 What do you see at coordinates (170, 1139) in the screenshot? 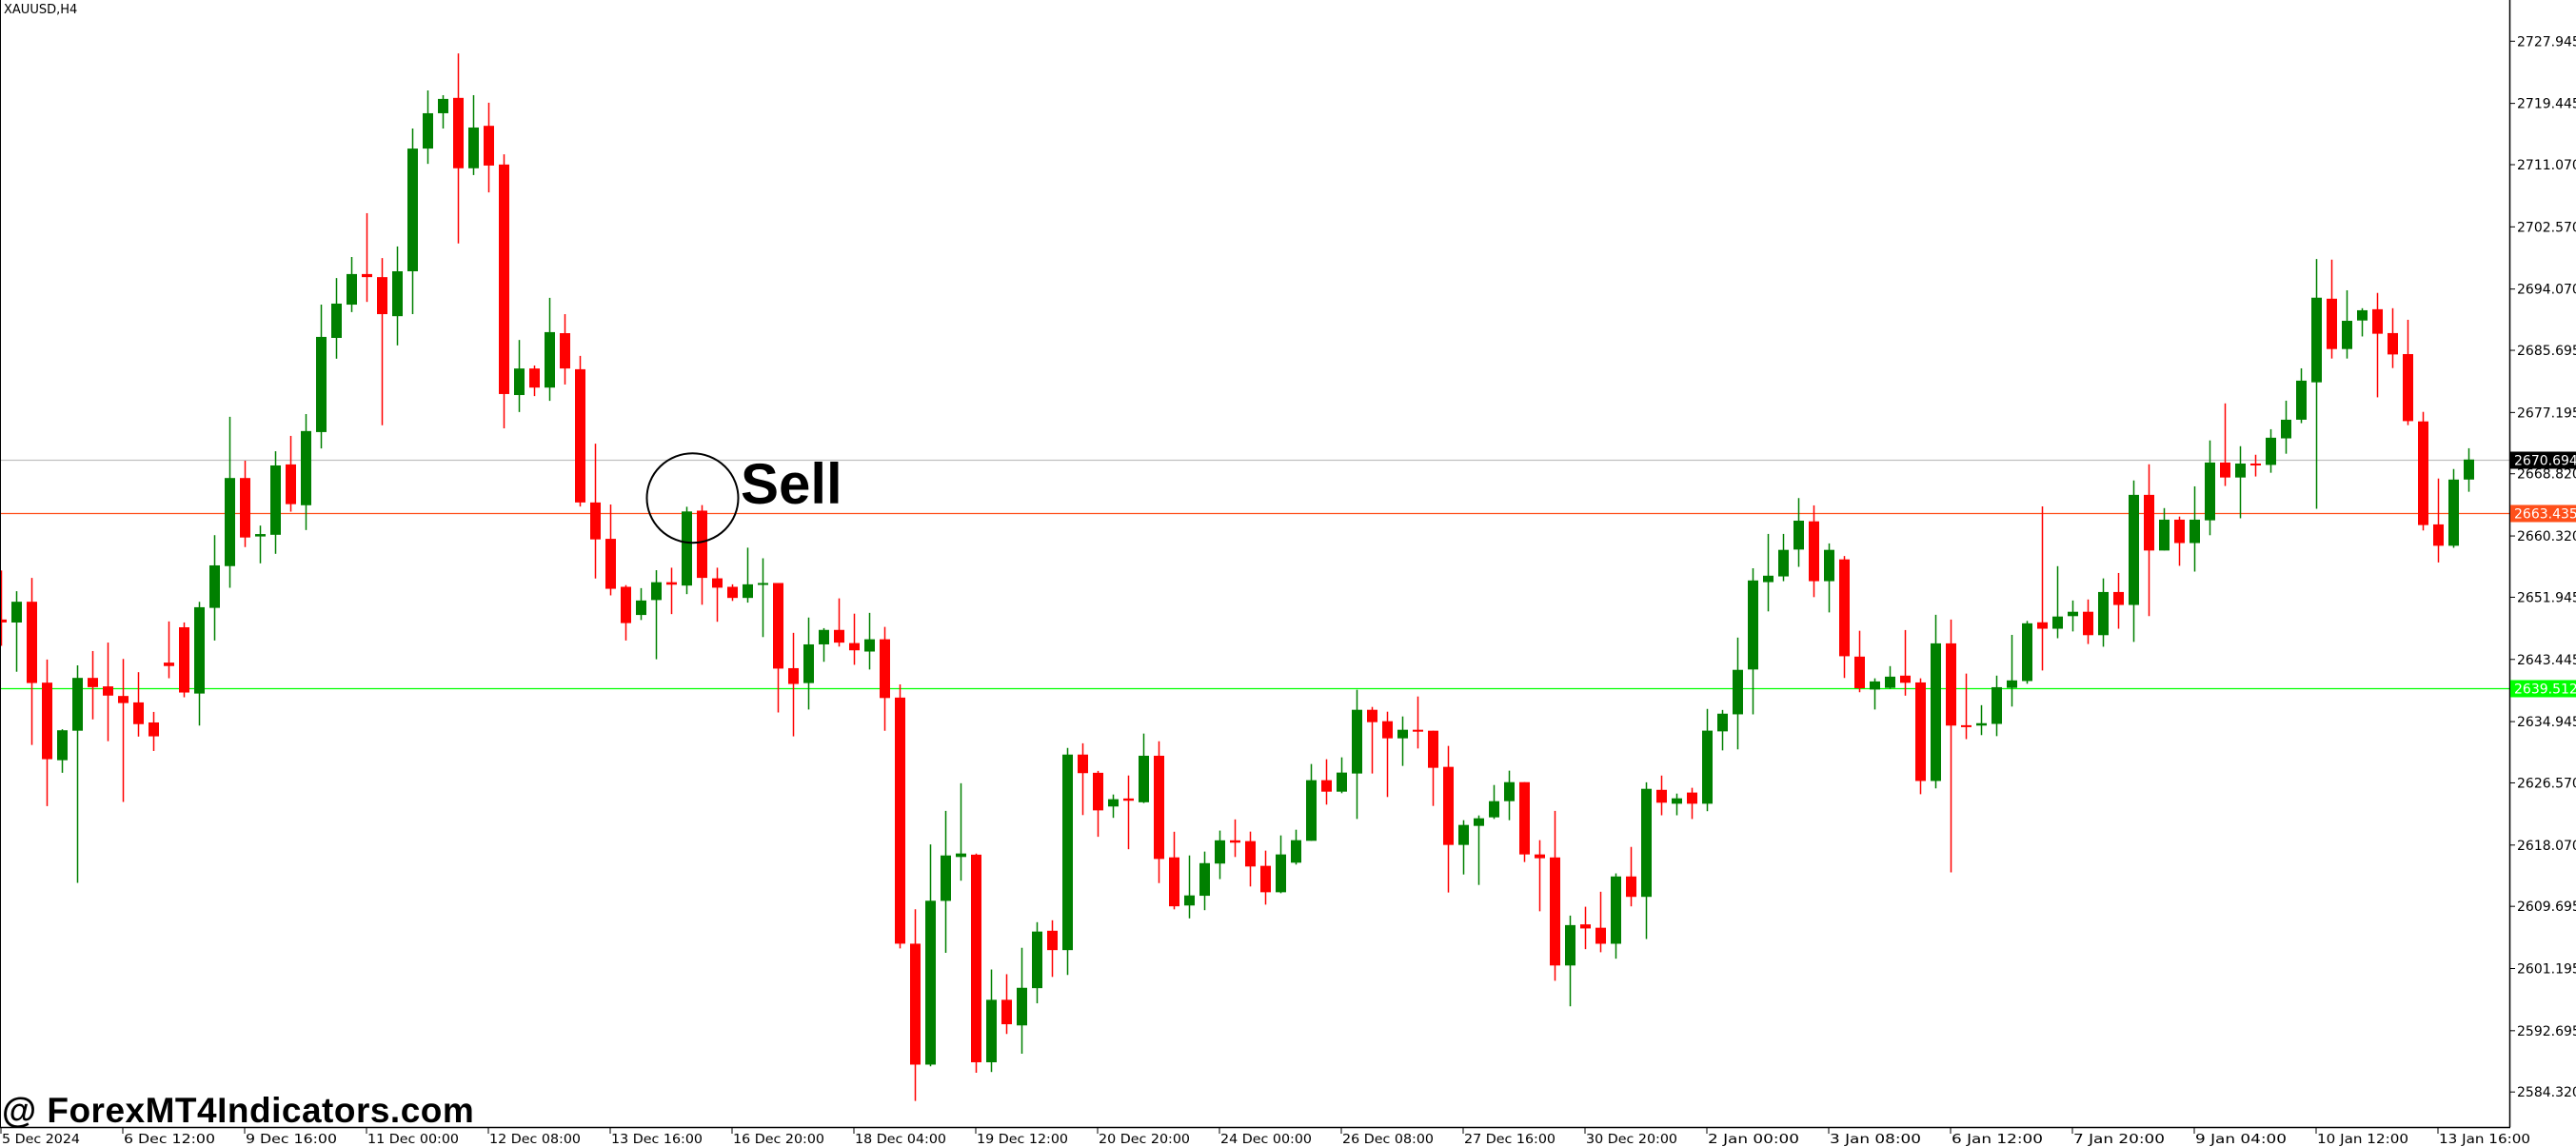
I see `x-tick-label: 6 Dec 12:00` at bounding box center [170, 1139].